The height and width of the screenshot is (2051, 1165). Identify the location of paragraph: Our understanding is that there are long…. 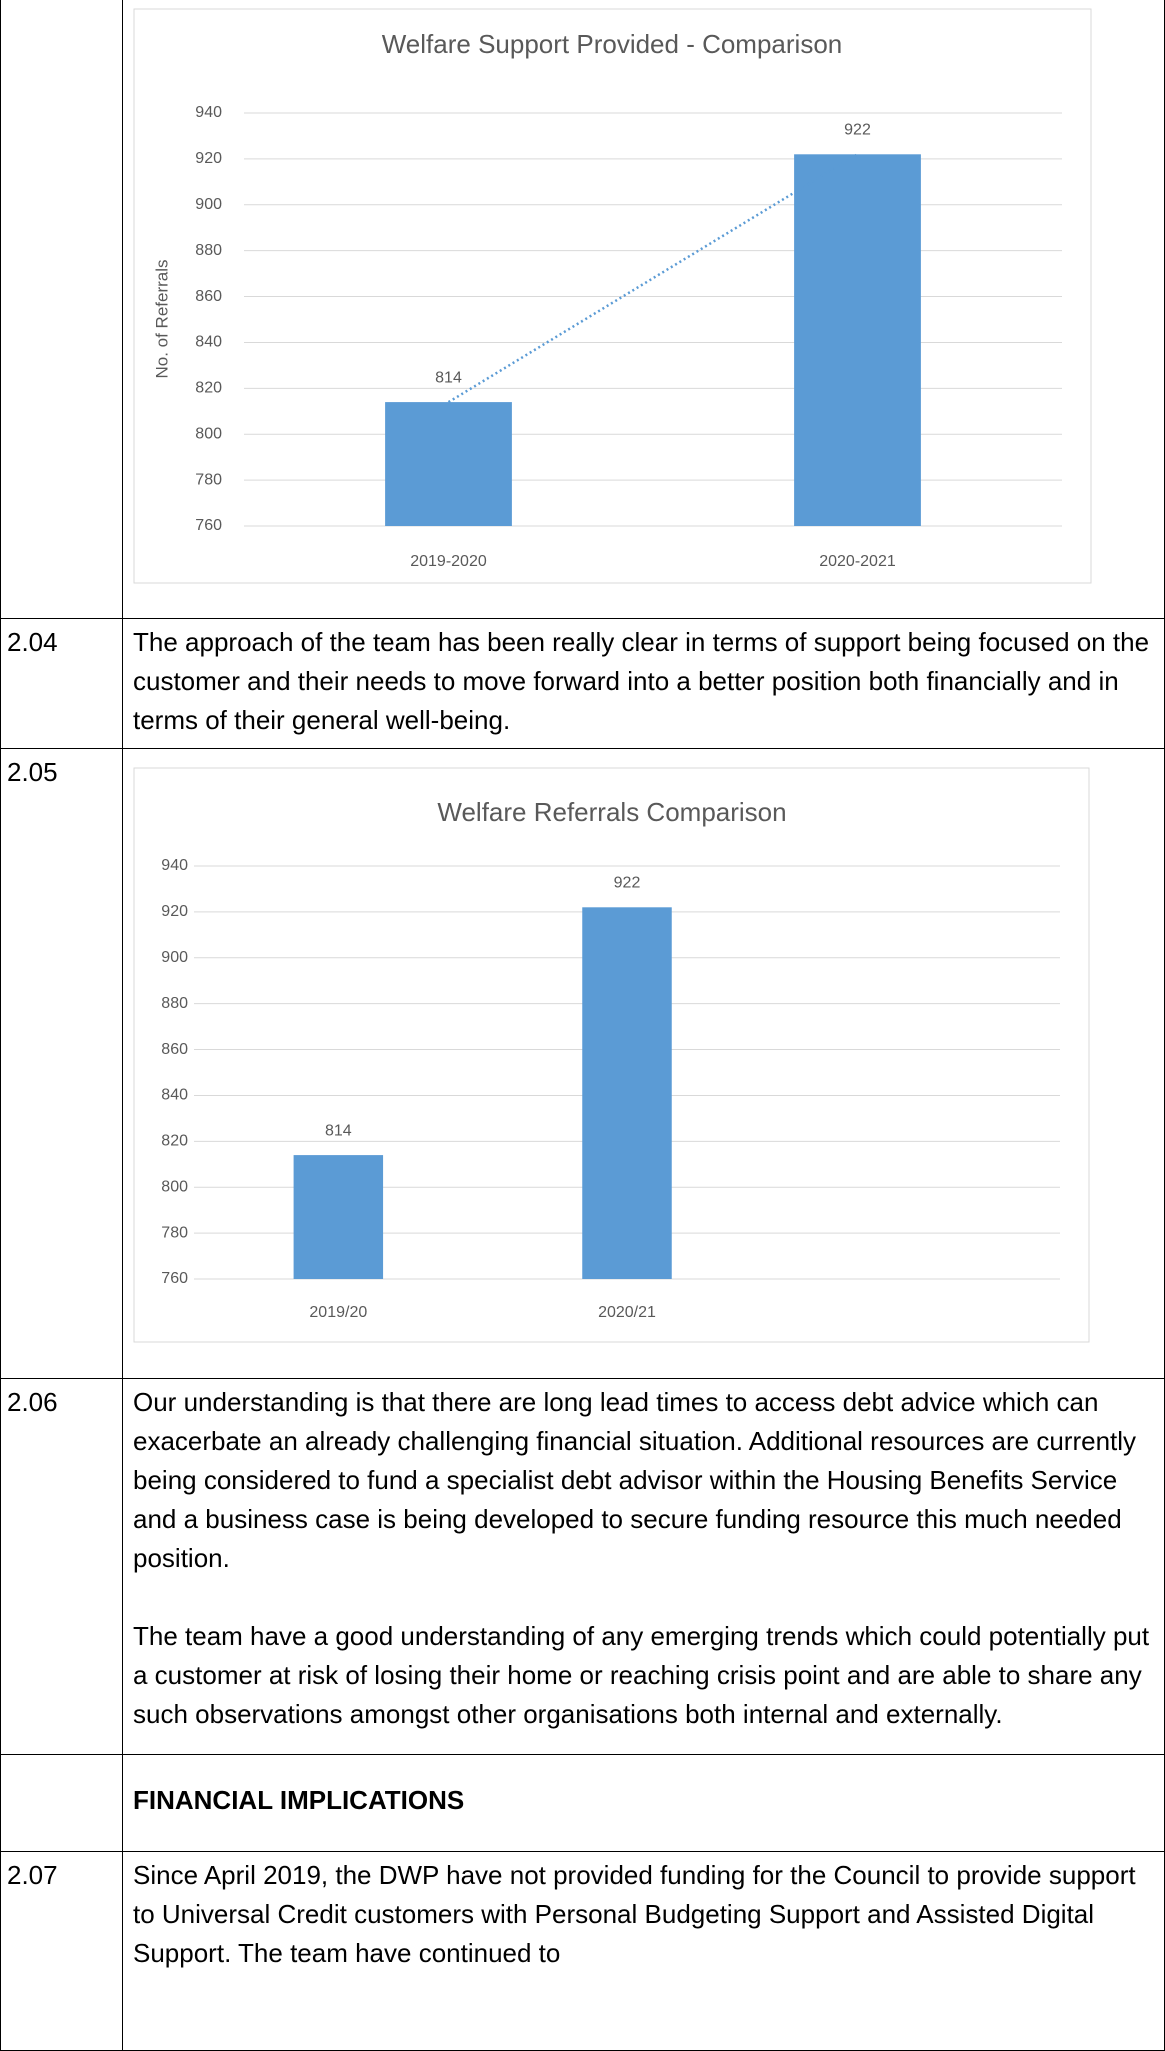
(635, 1480).